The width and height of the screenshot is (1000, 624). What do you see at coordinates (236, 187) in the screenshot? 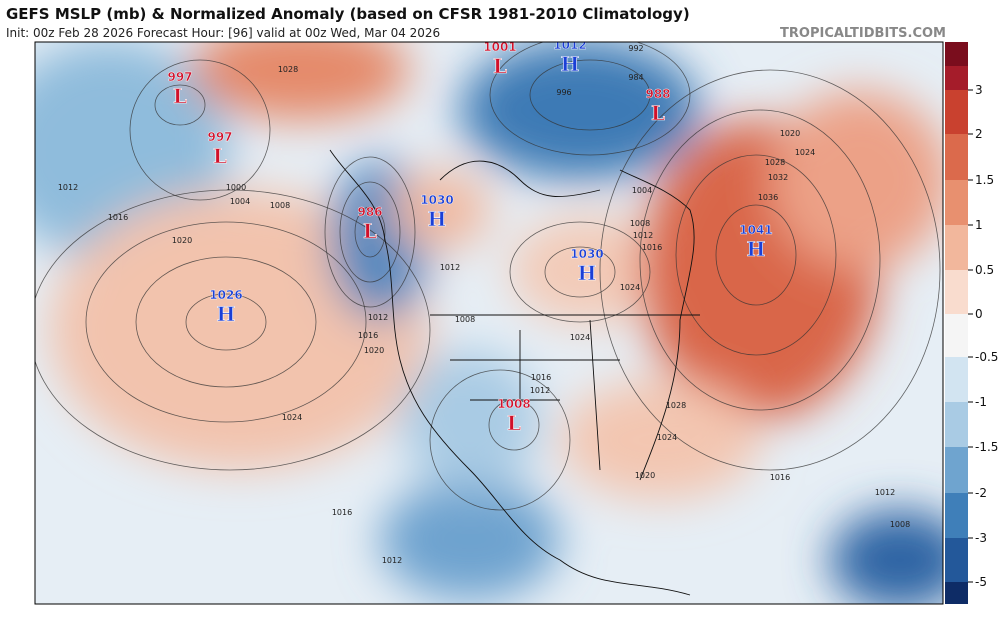
I see `isobar-label: 1000` at bounding box center [236, 187].